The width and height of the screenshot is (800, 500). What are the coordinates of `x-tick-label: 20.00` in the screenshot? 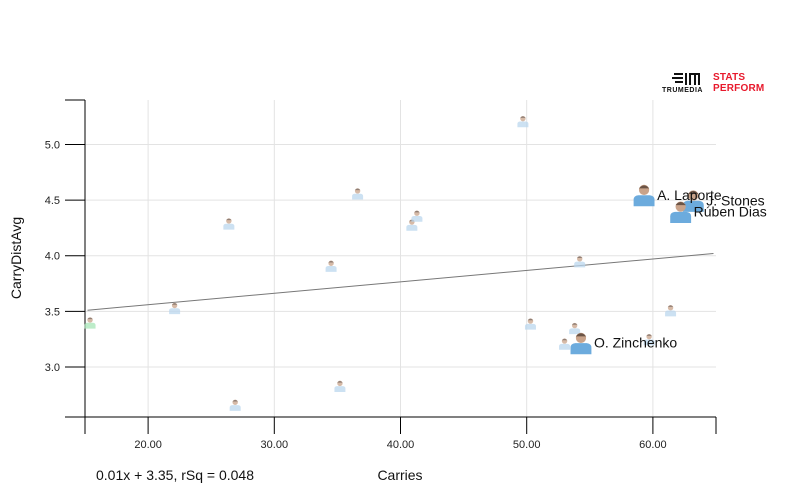 It's located at (148, 445).